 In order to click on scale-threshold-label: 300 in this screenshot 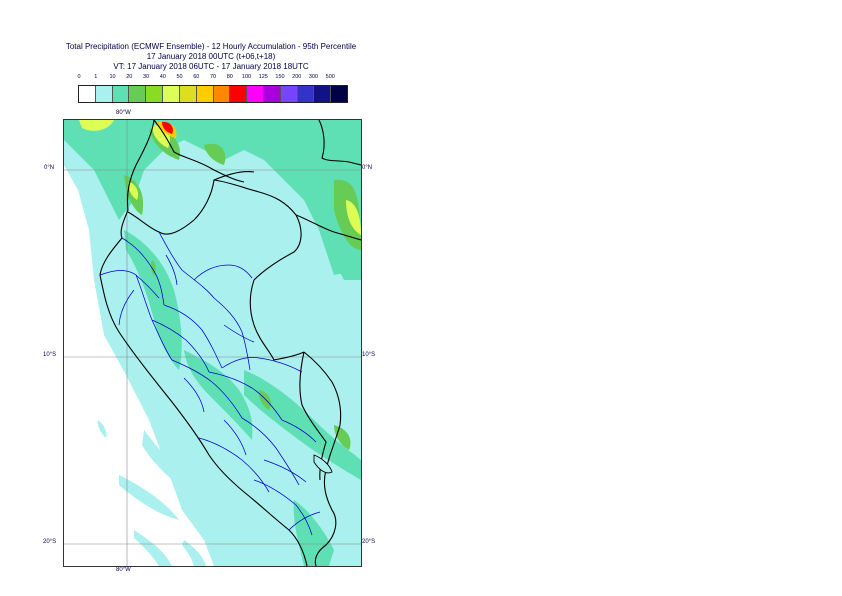, I will do `click(313, 77)`.